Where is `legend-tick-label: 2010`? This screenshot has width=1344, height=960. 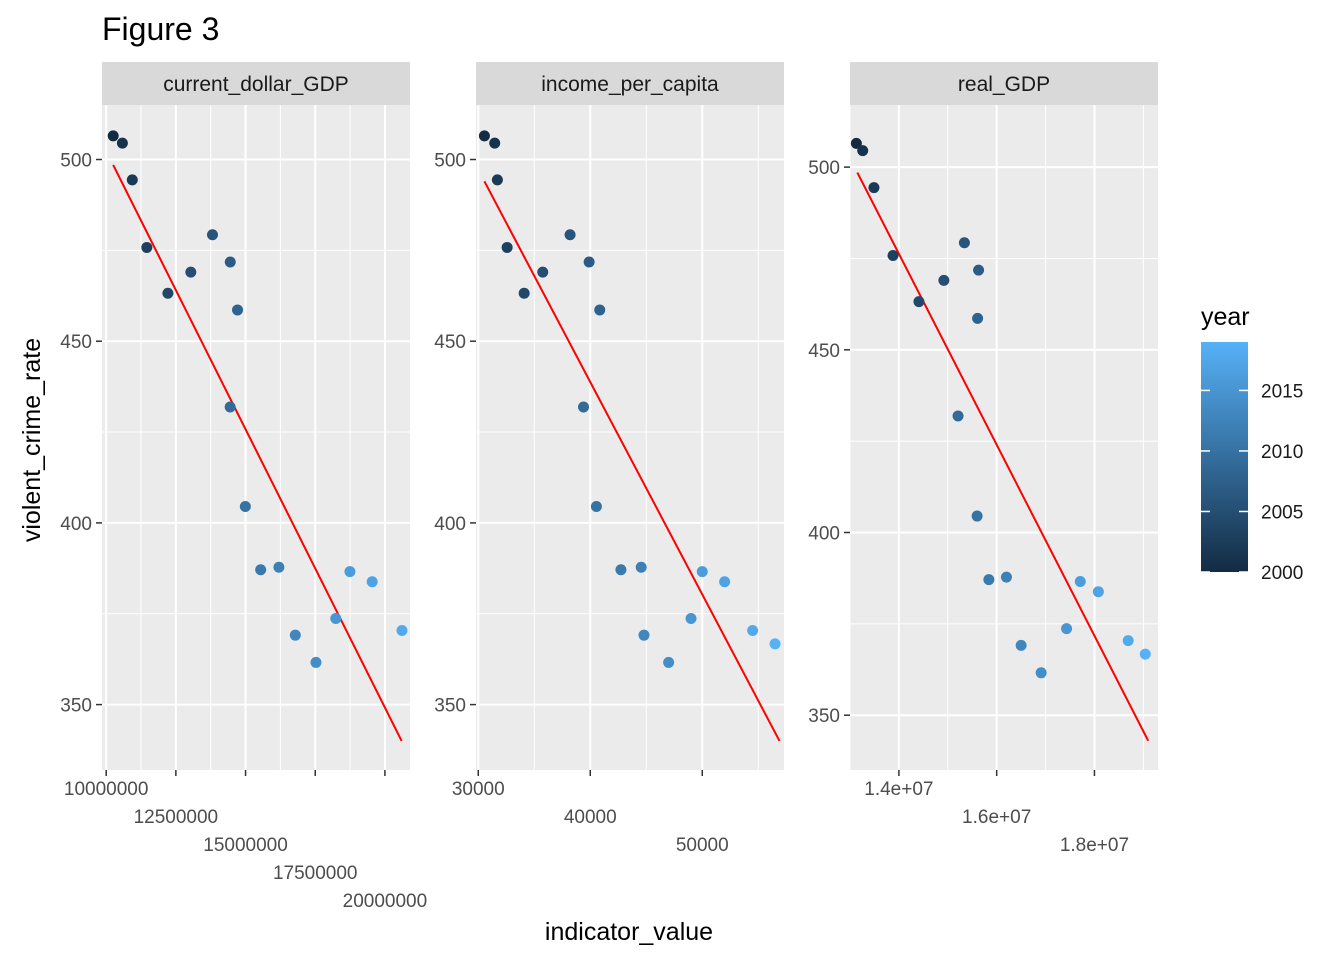 legend-tick-label: 2010 is located at coordinates (1282, 452).